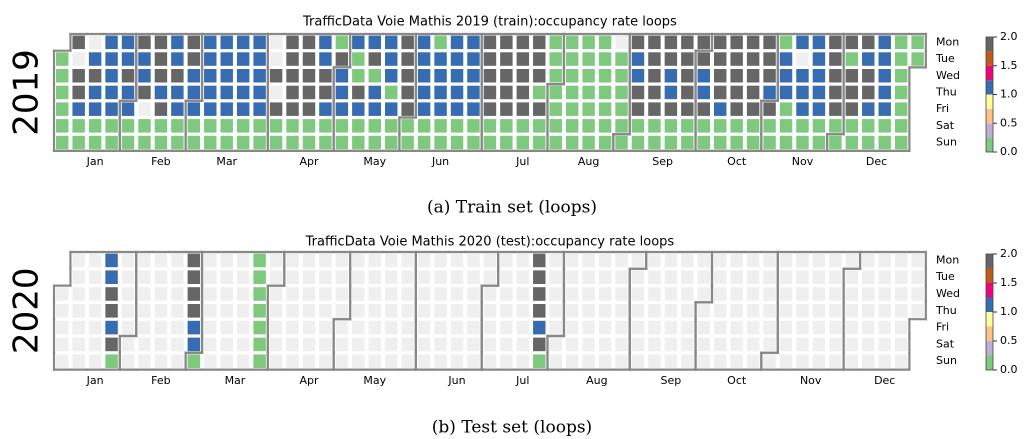 The width and height of the screenshot is (1024, 439). Describe the element at coordinates (95, 161) in the screenshot. I see `month-label: Jan` at that location.